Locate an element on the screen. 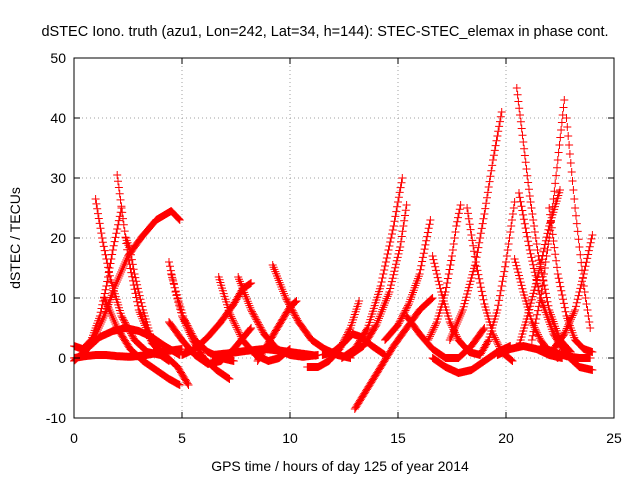 Image resolution: width=640 pixels, height=480 pixels. x-tick-label: 15 is located at coordinates (398, 438).